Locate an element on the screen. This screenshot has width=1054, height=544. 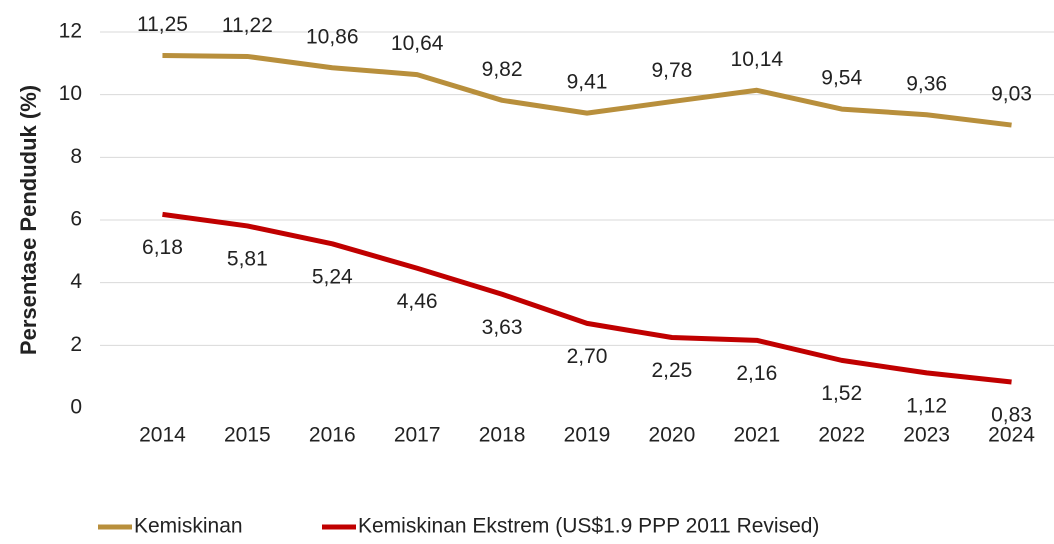
y-tick-label: 6 is located at coordinates (76, 219).